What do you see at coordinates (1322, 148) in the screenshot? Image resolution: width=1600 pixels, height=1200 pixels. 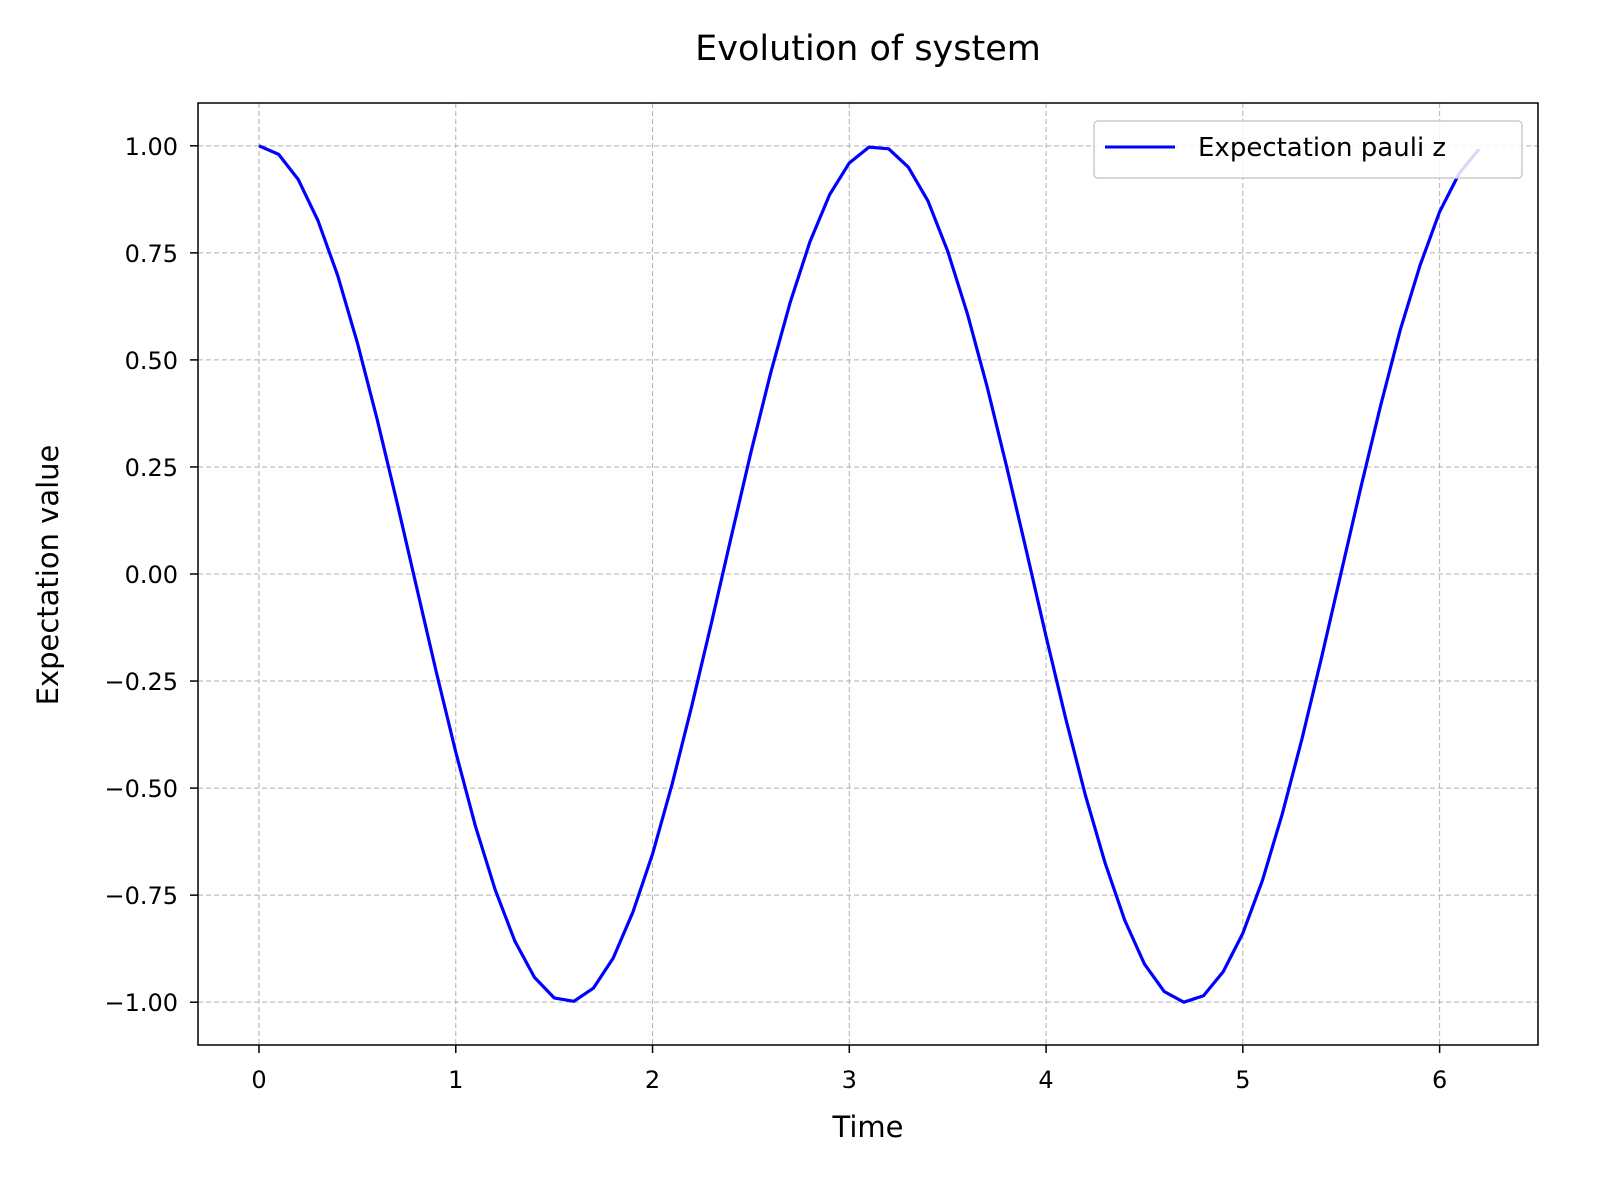 I see `legend-entry-label: Expectation pauli z` at bounding box center [1322, 148].